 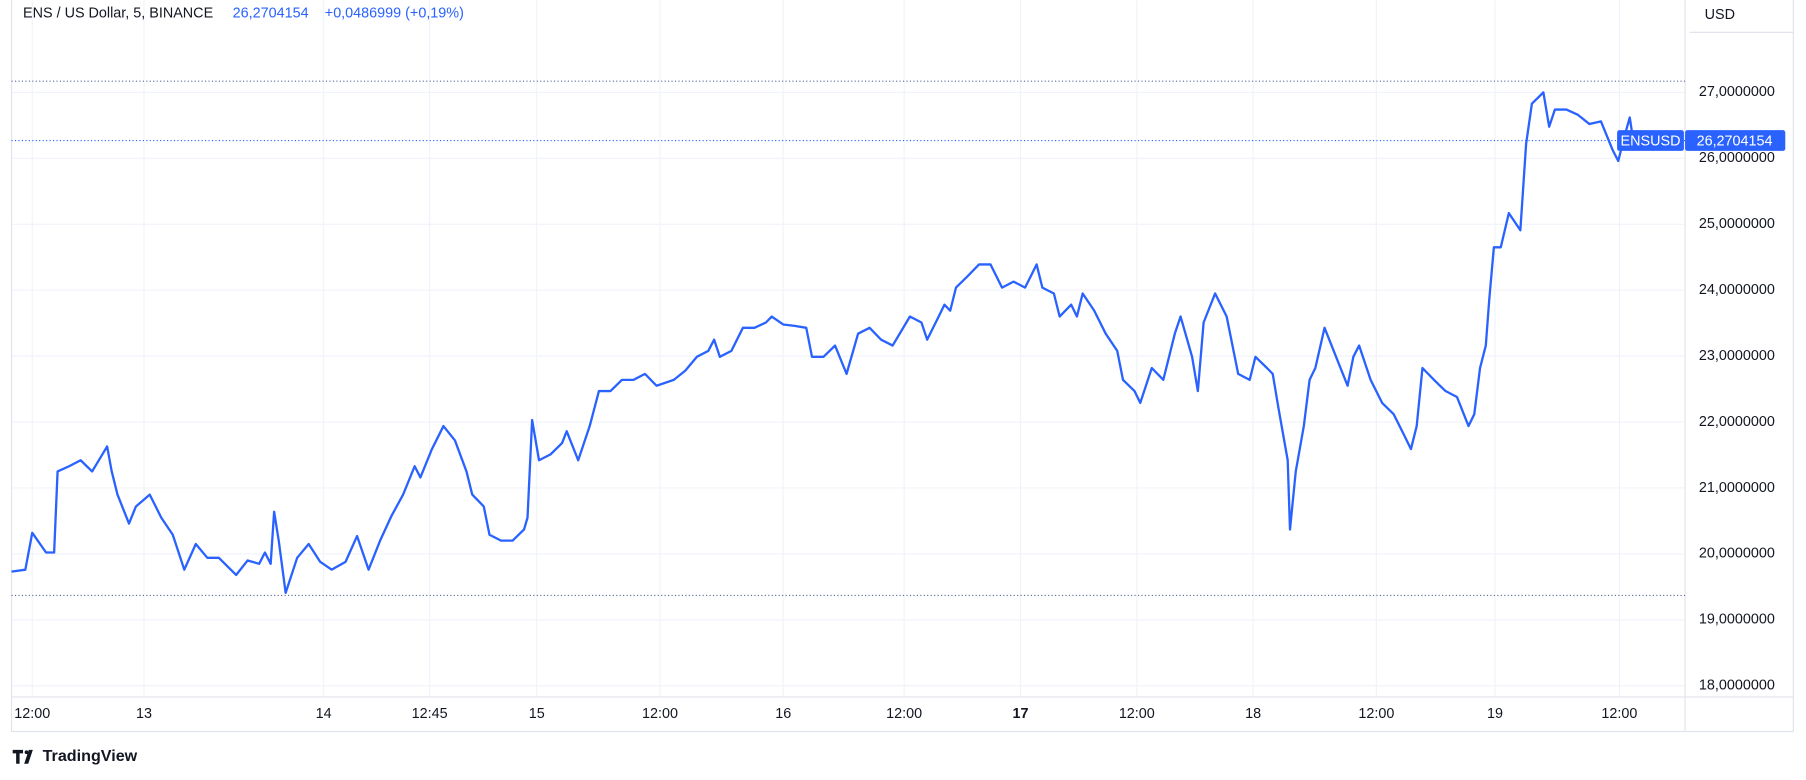 I want to click on y-tick-label: 24,0000000, so click(x=1737, y=290).